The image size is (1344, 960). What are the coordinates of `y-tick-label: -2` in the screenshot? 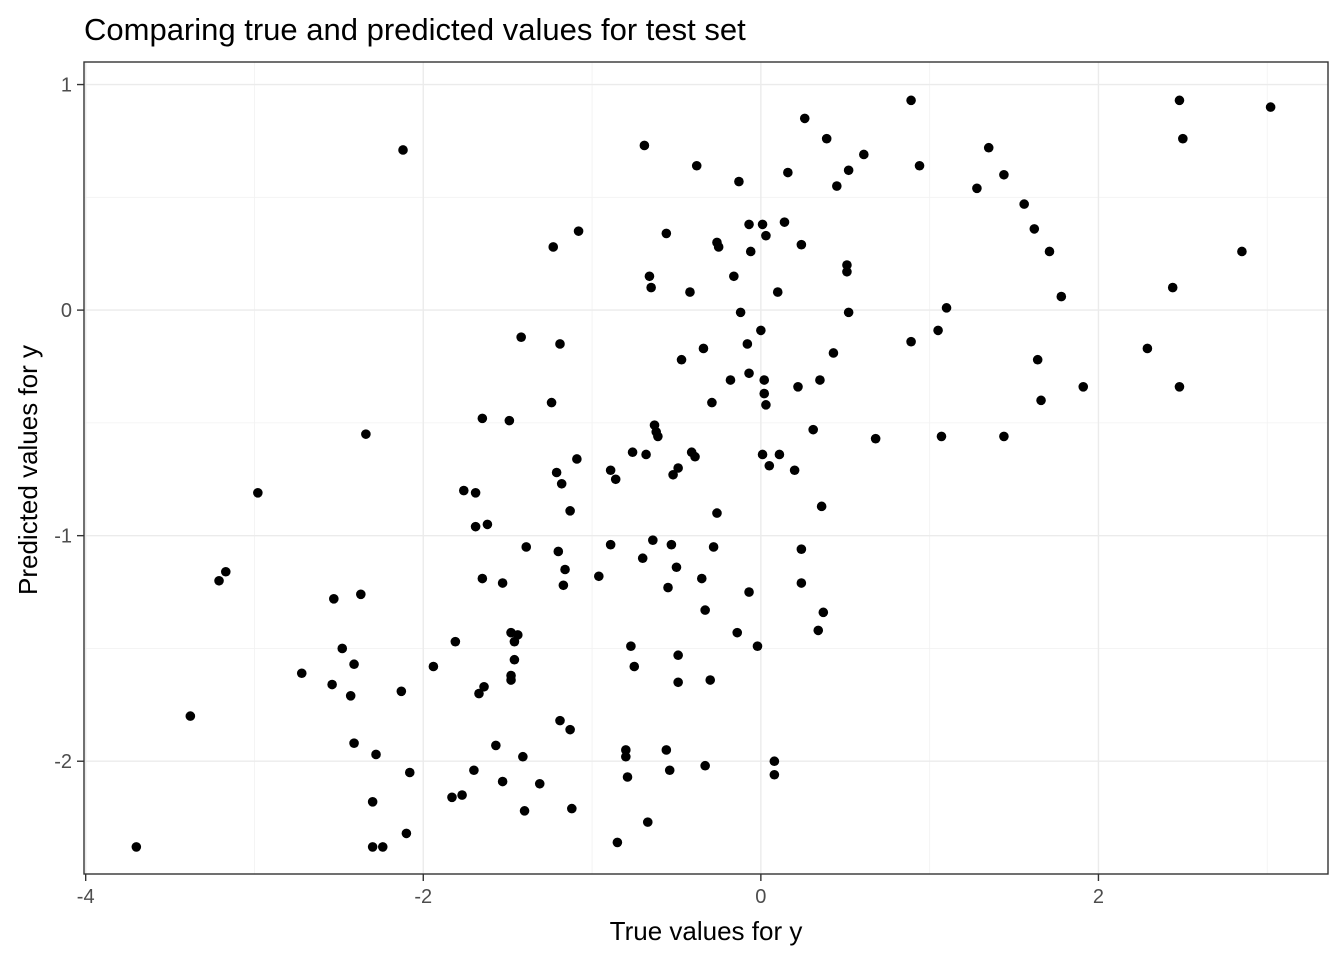 It's located at (63, 762).